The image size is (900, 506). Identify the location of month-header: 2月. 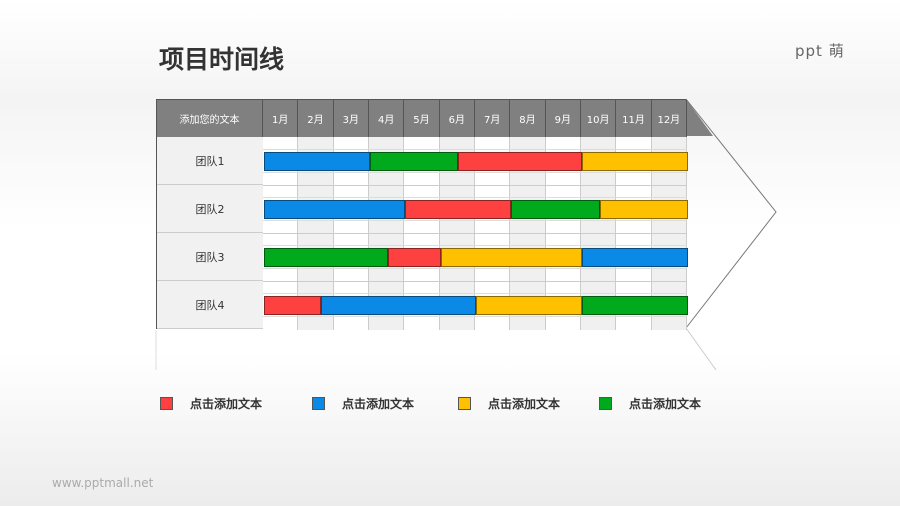
(316, 118).